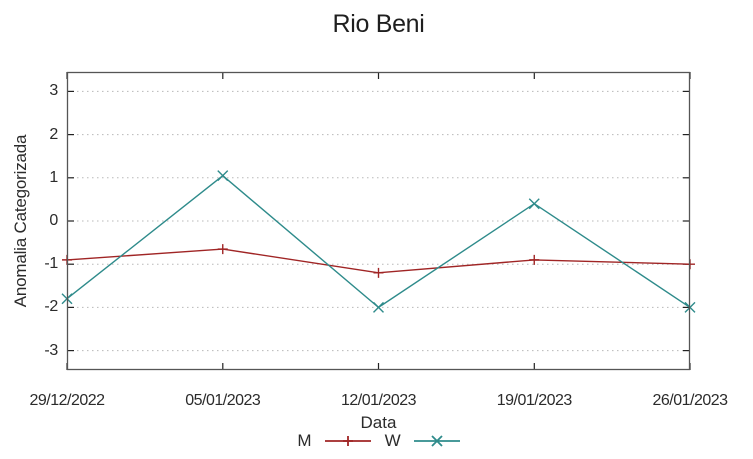 The width and height of the screenshot is (753, 459). Describe the element at coordinates (53, 91) in the screenshot. I see `y-tick-label: 3` at that location.